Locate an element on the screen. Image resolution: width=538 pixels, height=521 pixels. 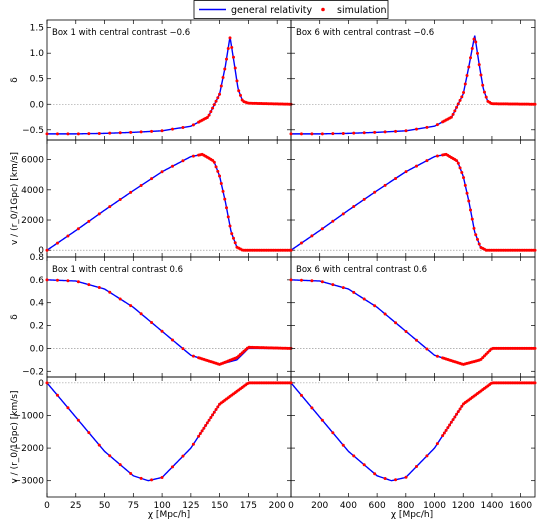
x-tick-label: 125 is located at coordinates (190, 506).